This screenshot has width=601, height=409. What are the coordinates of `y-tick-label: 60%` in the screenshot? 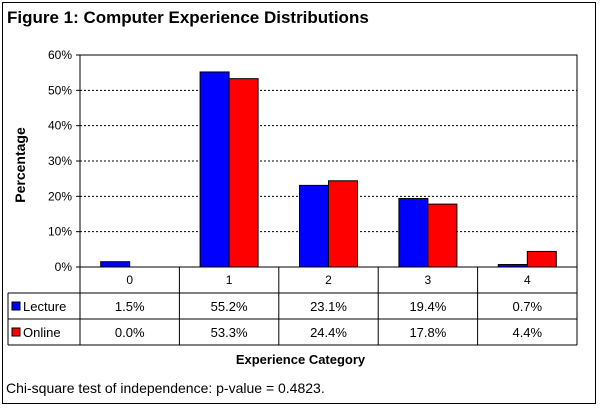 It's located at (60, 55).